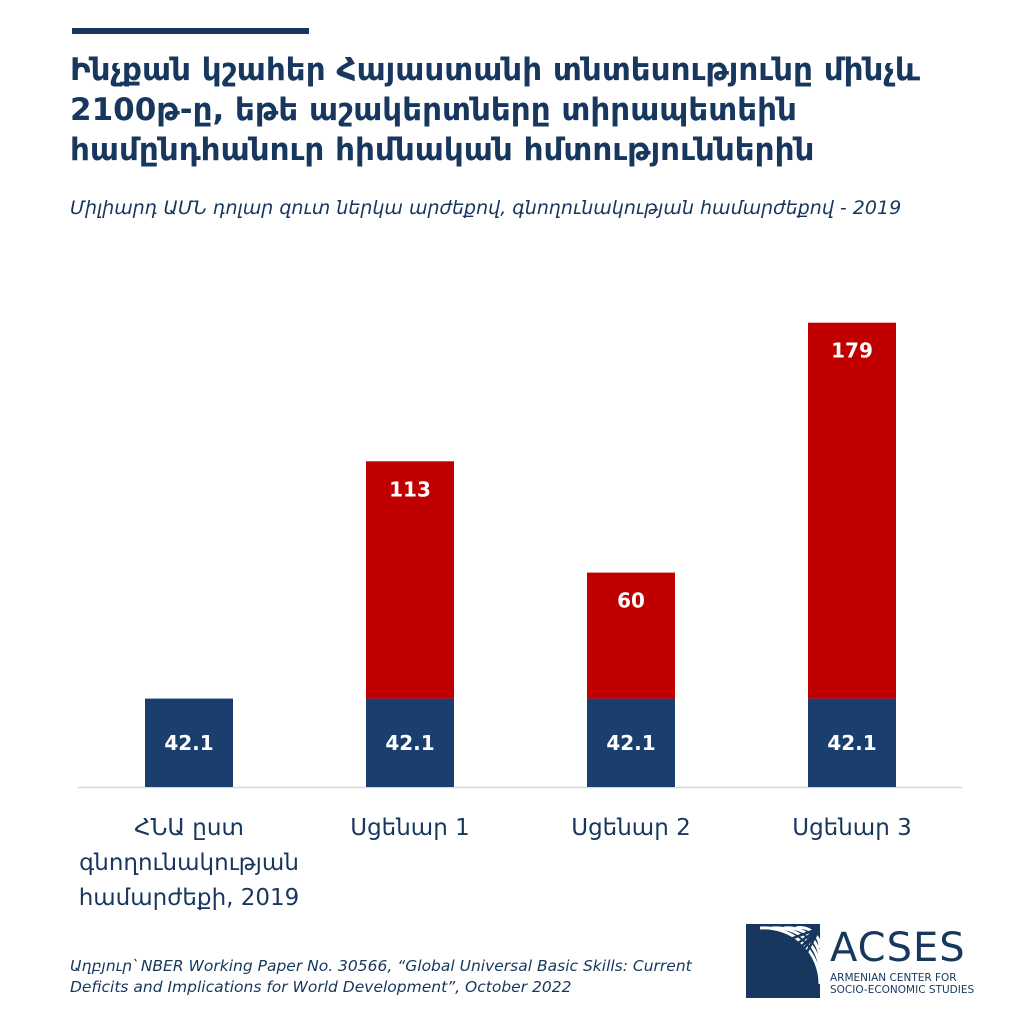 This screenshot has height=1024, width=1024. I want to click on data-label: 60, so click(631, 601).